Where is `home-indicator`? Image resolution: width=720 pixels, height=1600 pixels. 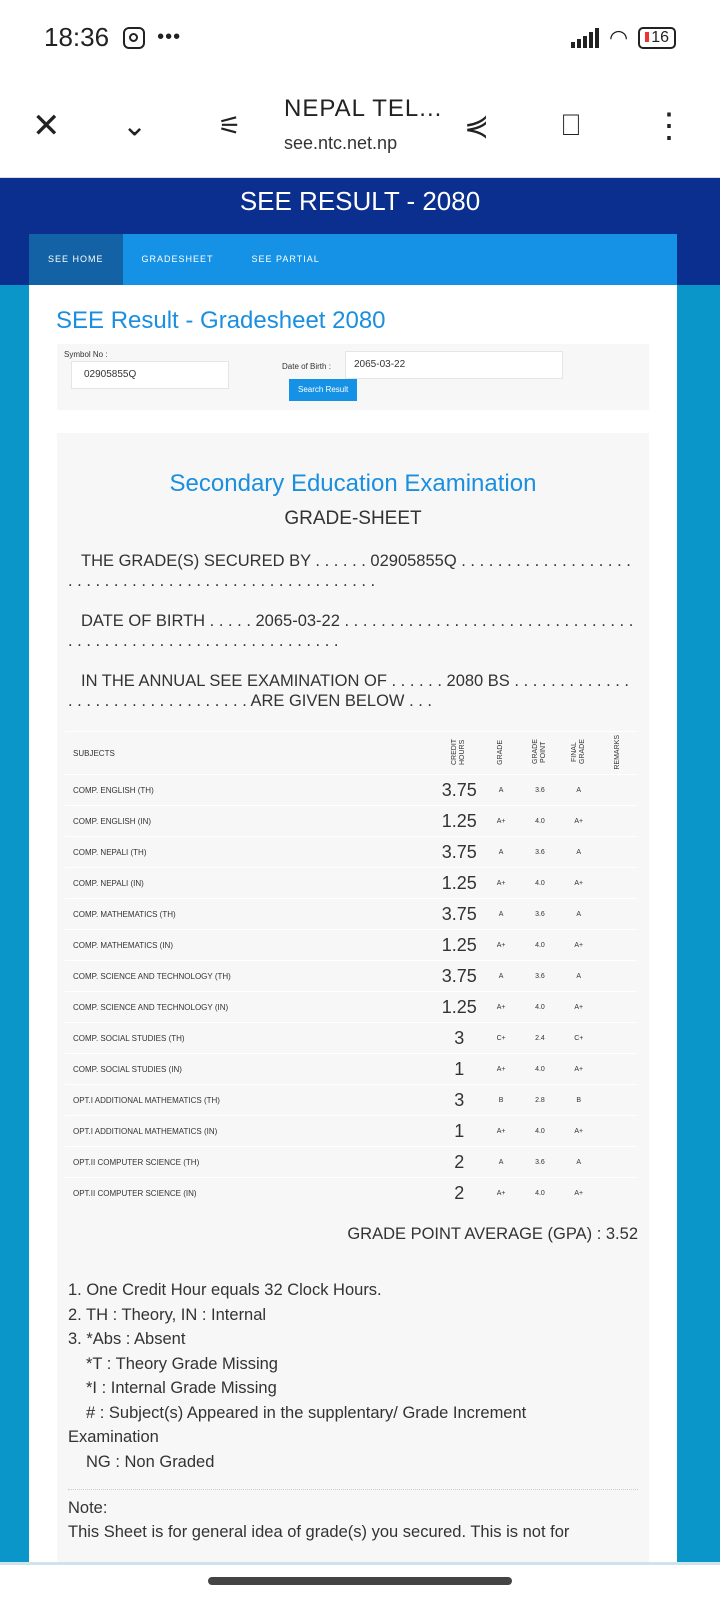
home-indicator is located at coordinates (360, 1581).